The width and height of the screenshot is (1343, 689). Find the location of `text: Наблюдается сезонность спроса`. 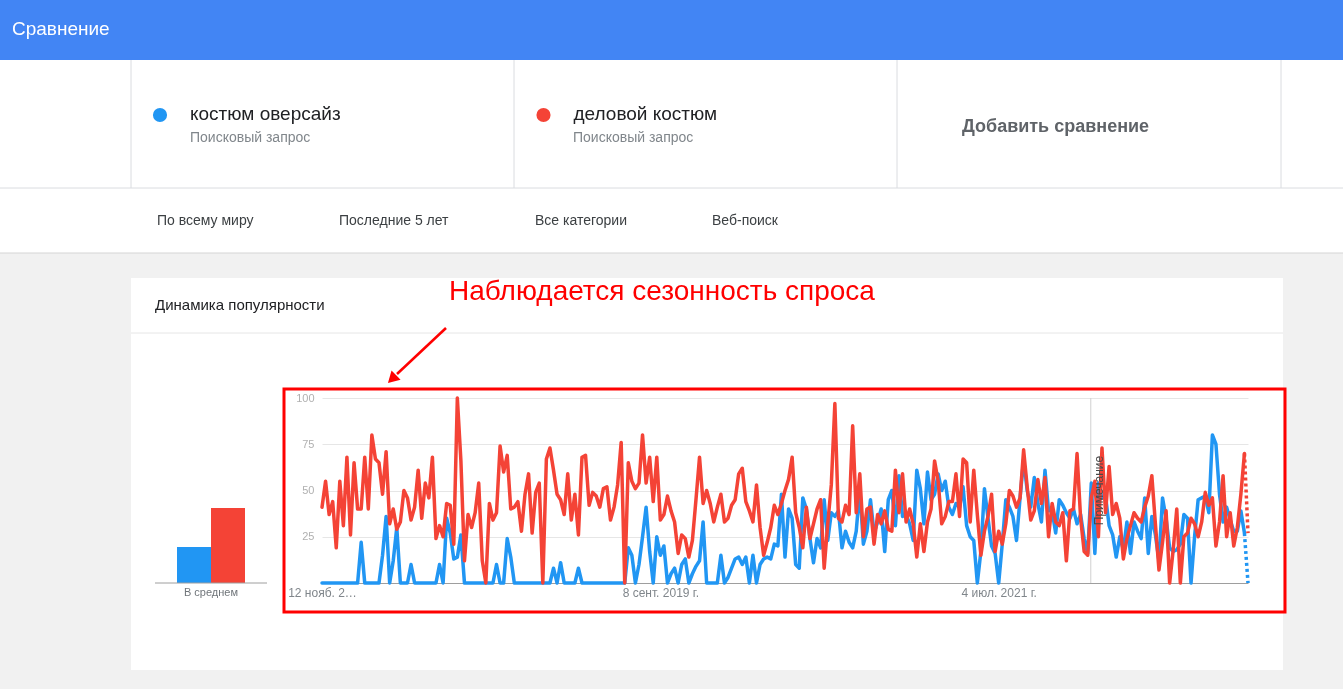

text: Наблюдается сезонность спроса is located at coordinates (662, 290).